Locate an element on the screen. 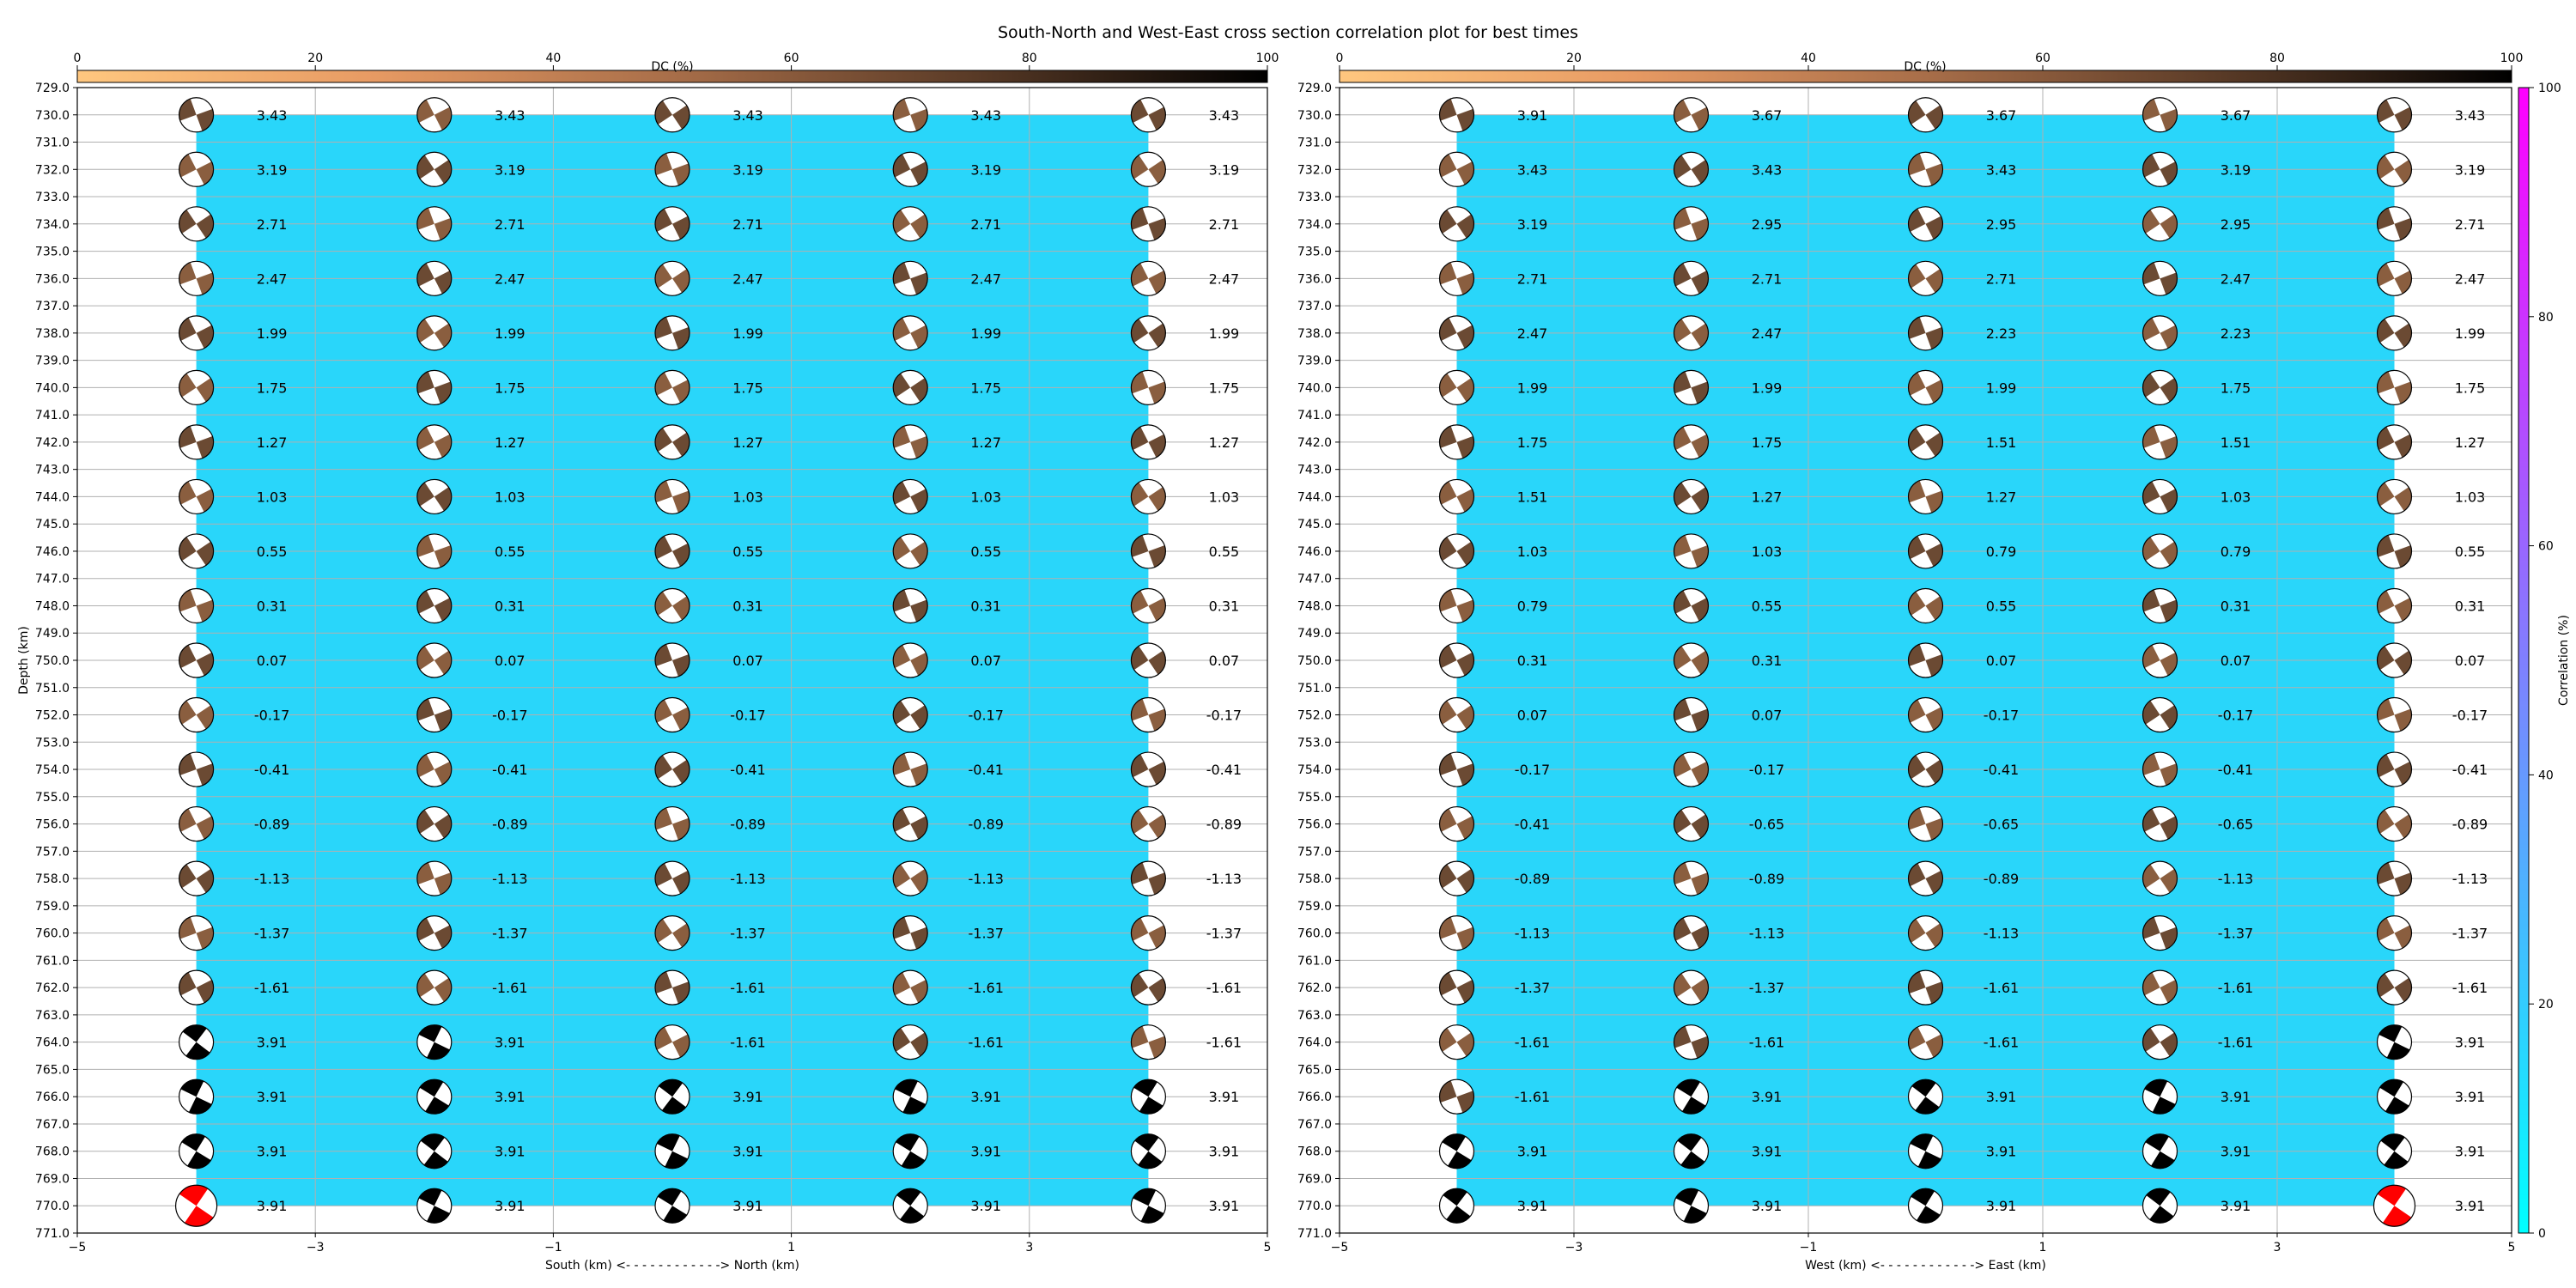 The height and width of the screenshot is (1288, 2576). dc-tick-label: 60 is located at coordinates (792, 59).